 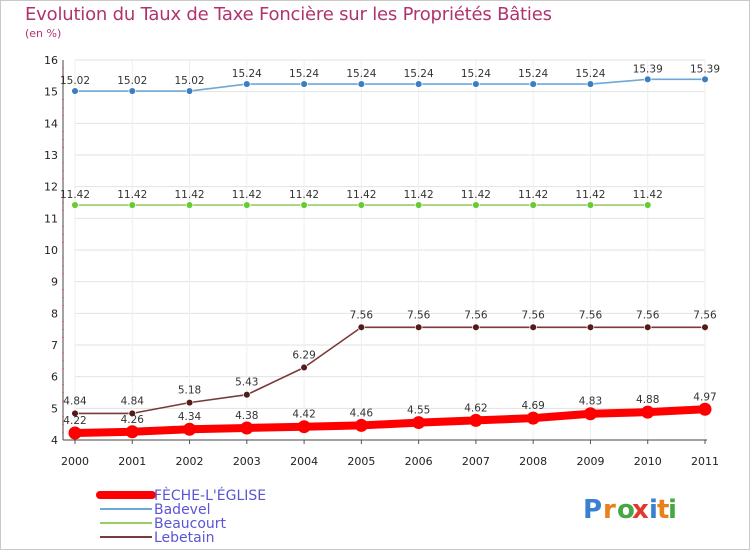 I want to click on data-label: 4.34, so click(x=190, y=417).